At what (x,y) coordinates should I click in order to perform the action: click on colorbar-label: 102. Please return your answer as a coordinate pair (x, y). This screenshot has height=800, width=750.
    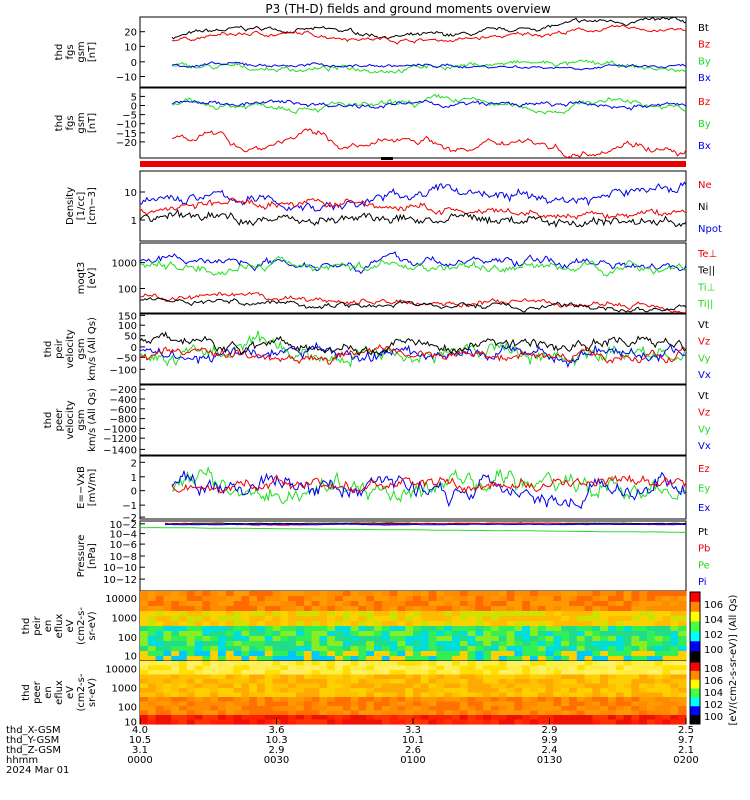
    Looking at the image, I should click on (713, 635).